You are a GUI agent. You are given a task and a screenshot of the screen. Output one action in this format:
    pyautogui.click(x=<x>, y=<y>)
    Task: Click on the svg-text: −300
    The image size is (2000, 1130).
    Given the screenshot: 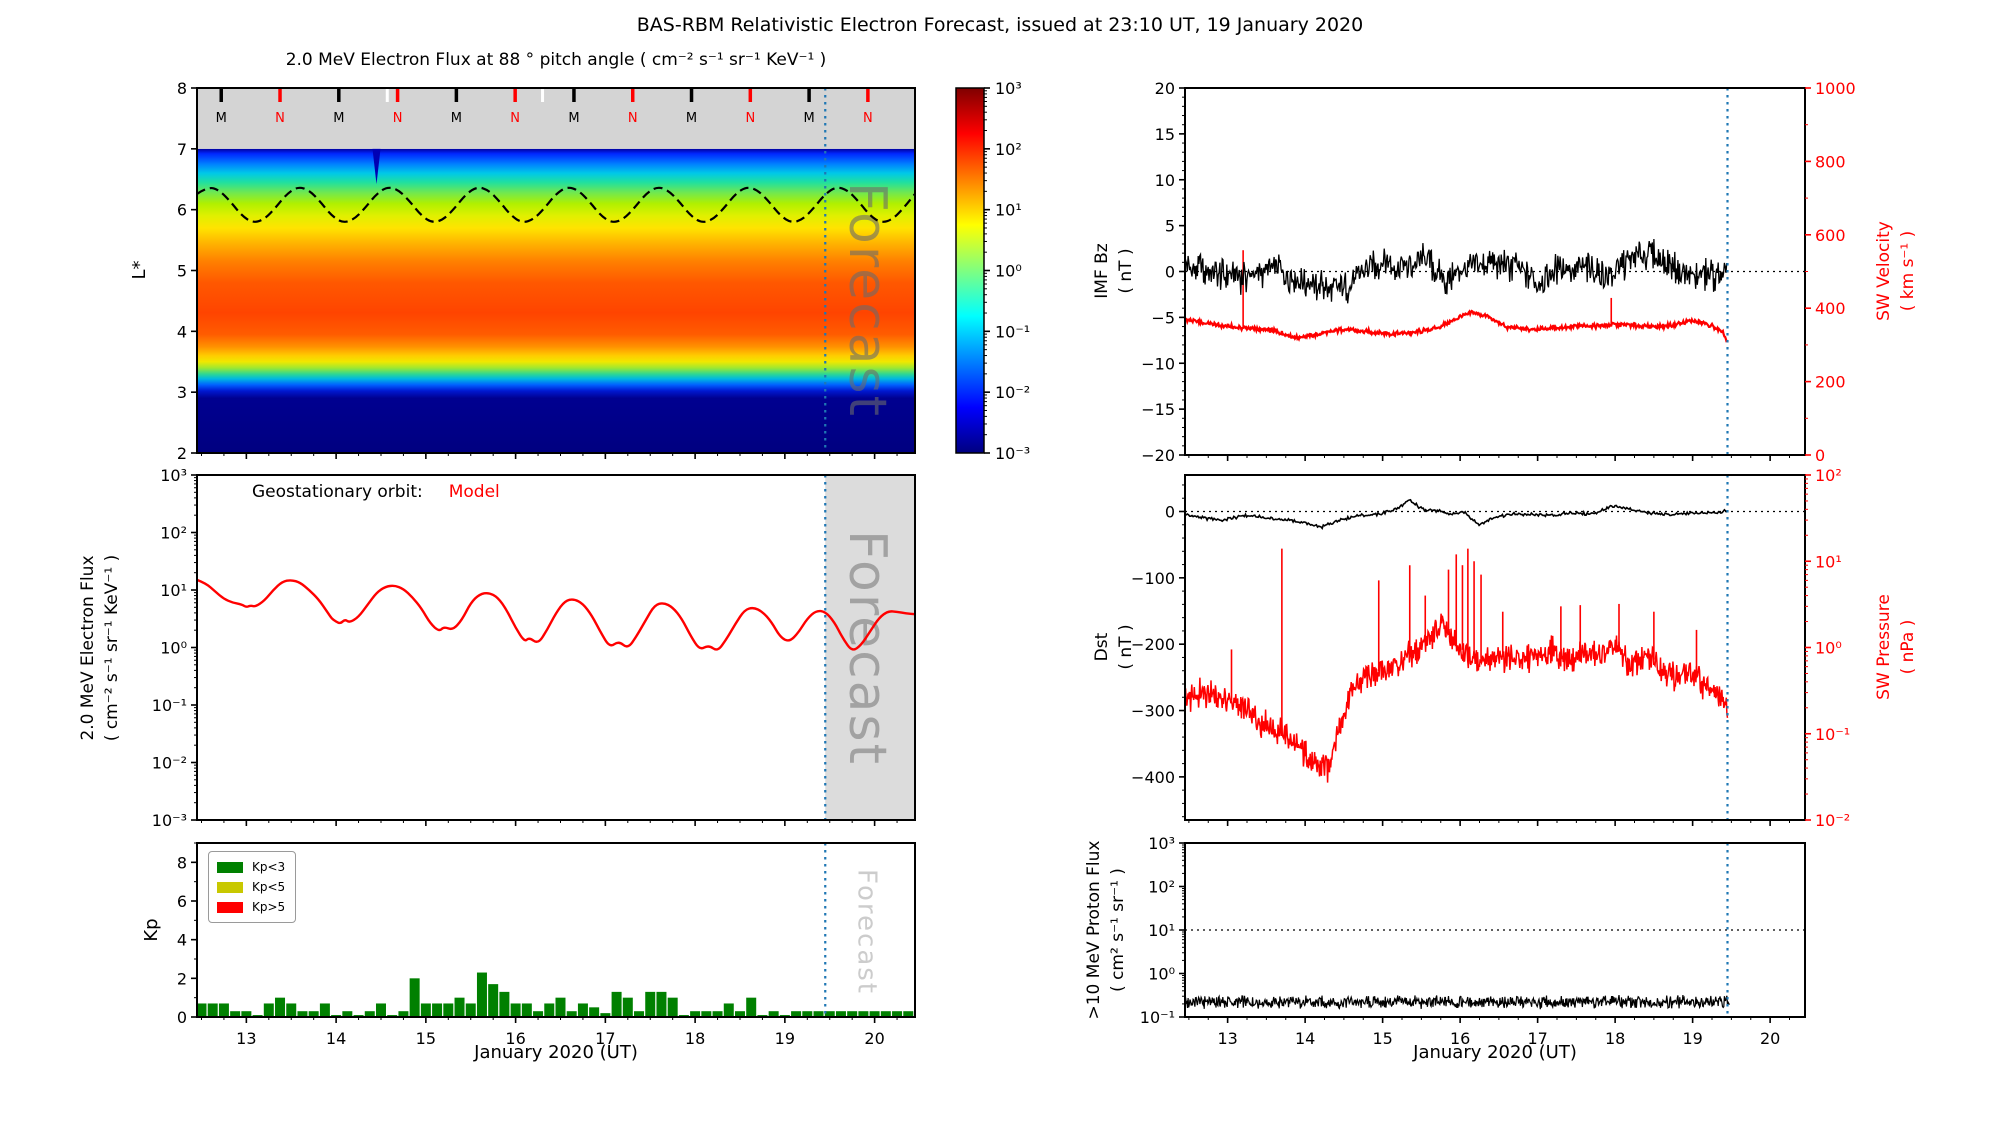 What is the action you would take?
    pyautogui.click(x=1153, y=711)
    